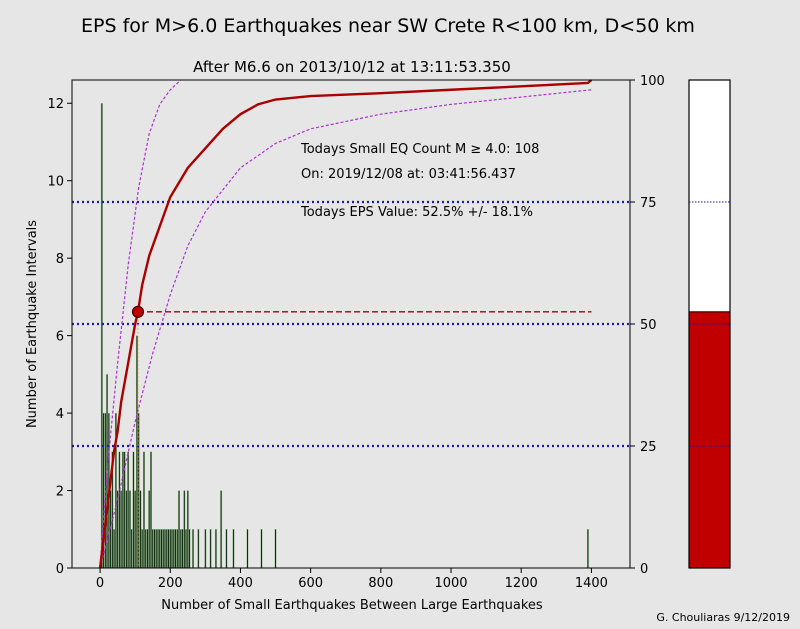  I want to click on x-tick-label: 600, so click(310, 583).